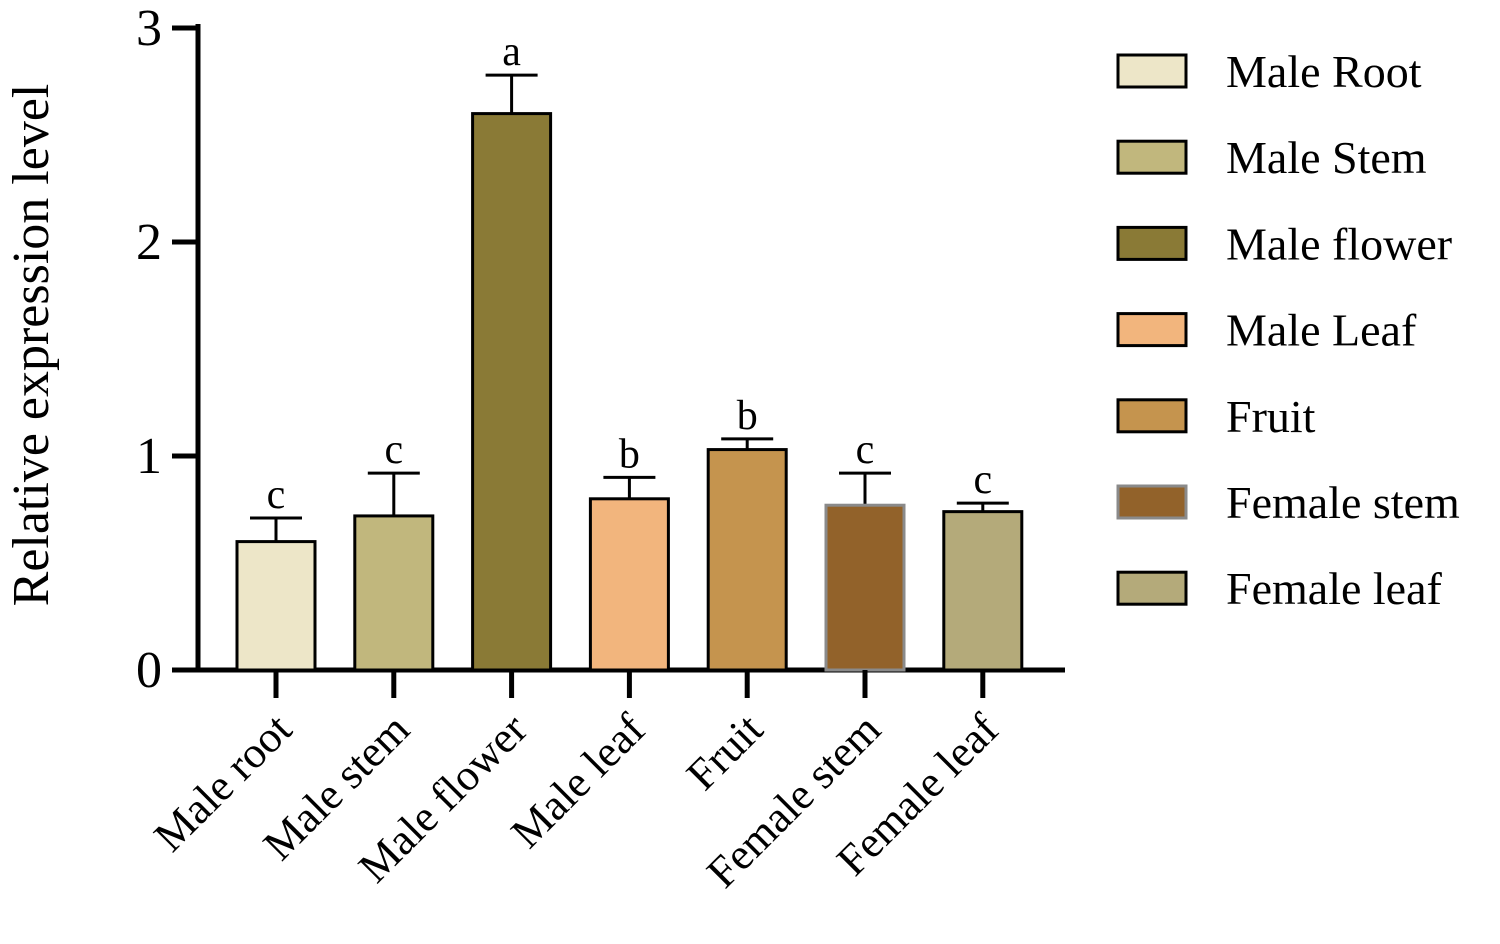 This screenshot has height=944, width=1500. What do you see at coordinates (31, 345) in the screenshot?
I see `y-axis-title: Relative expression level` at bounding box center [31, 345].